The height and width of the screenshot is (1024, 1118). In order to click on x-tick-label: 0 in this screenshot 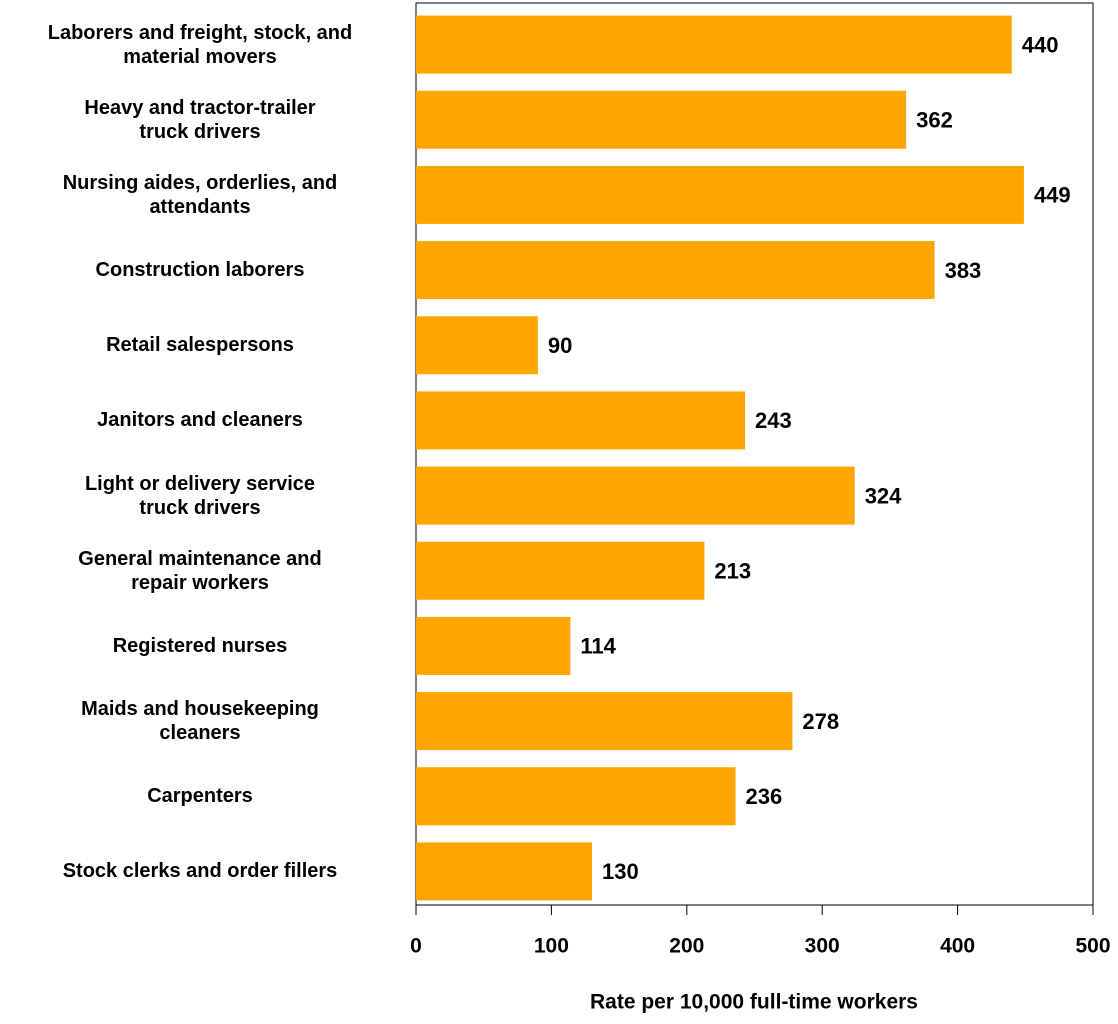, I will do `click(416, 946)`.